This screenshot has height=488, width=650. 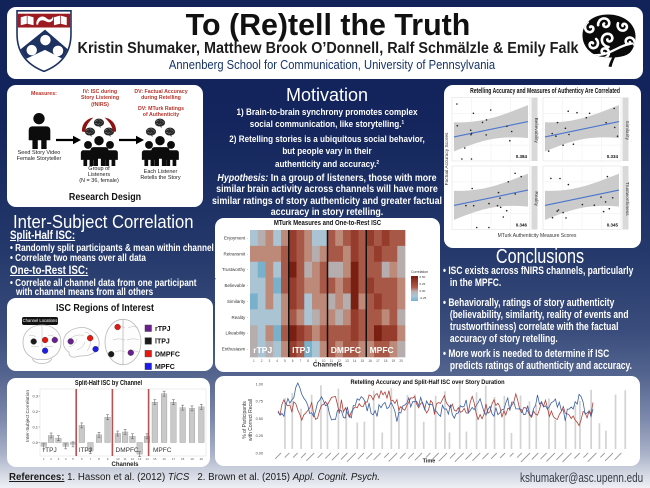 What do you see at coordinates (35, 442) in the screenshot?
I see `svg-text: 0.0` at bounding box center [35, 442].